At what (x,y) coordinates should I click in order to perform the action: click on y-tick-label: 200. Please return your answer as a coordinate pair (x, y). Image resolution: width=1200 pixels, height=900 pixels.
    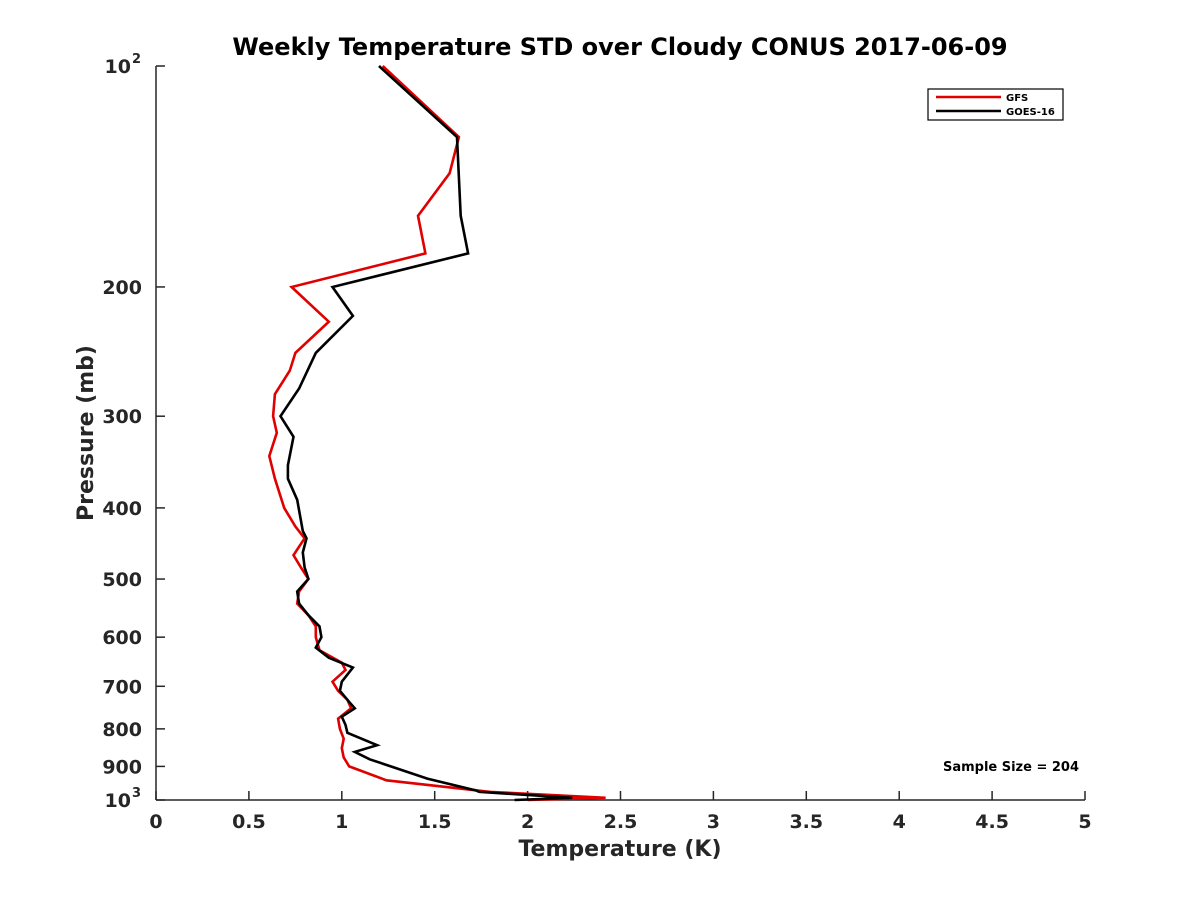
    Looking at the image, I should click on (122, 288).